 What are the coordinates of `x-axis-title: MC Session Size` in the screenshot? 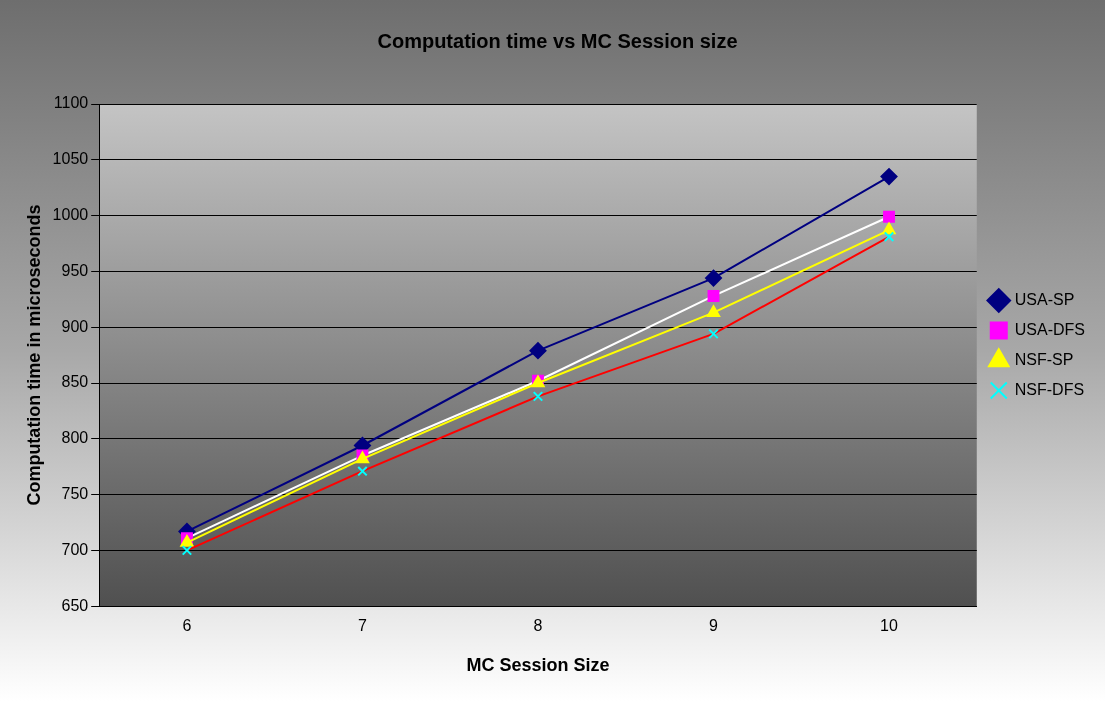 It's located at (538, 665).